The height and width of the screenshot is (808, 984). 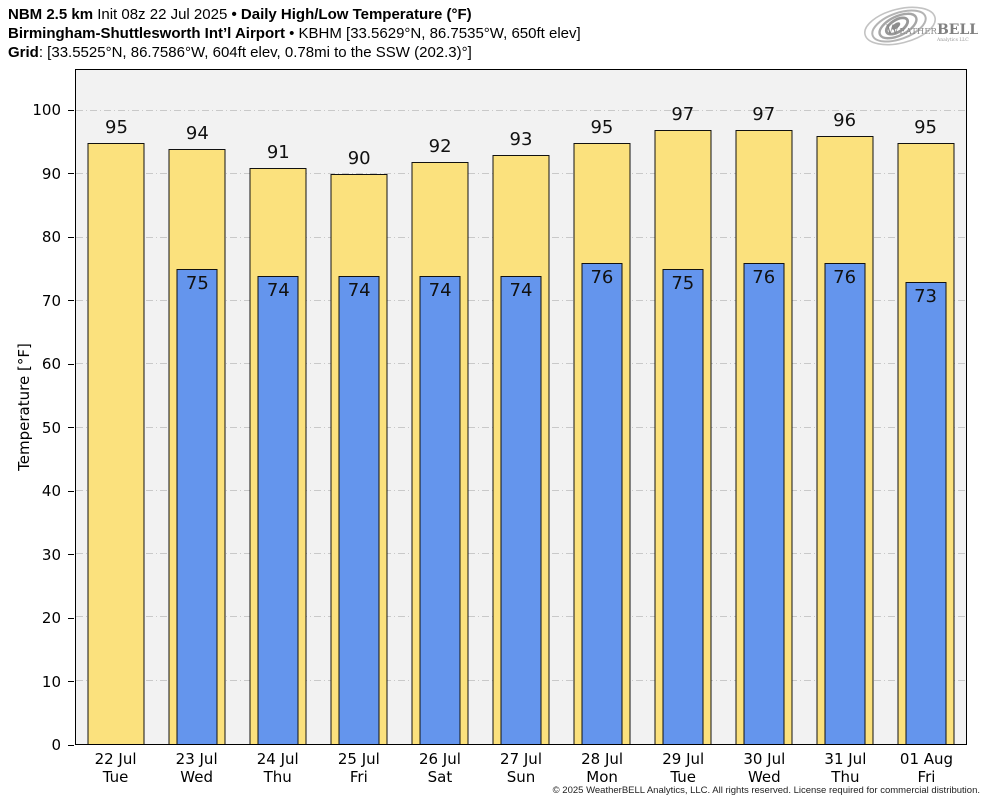 I want to click on x-tick-label: 31 Jul Thu, so click(x=845, y=768).